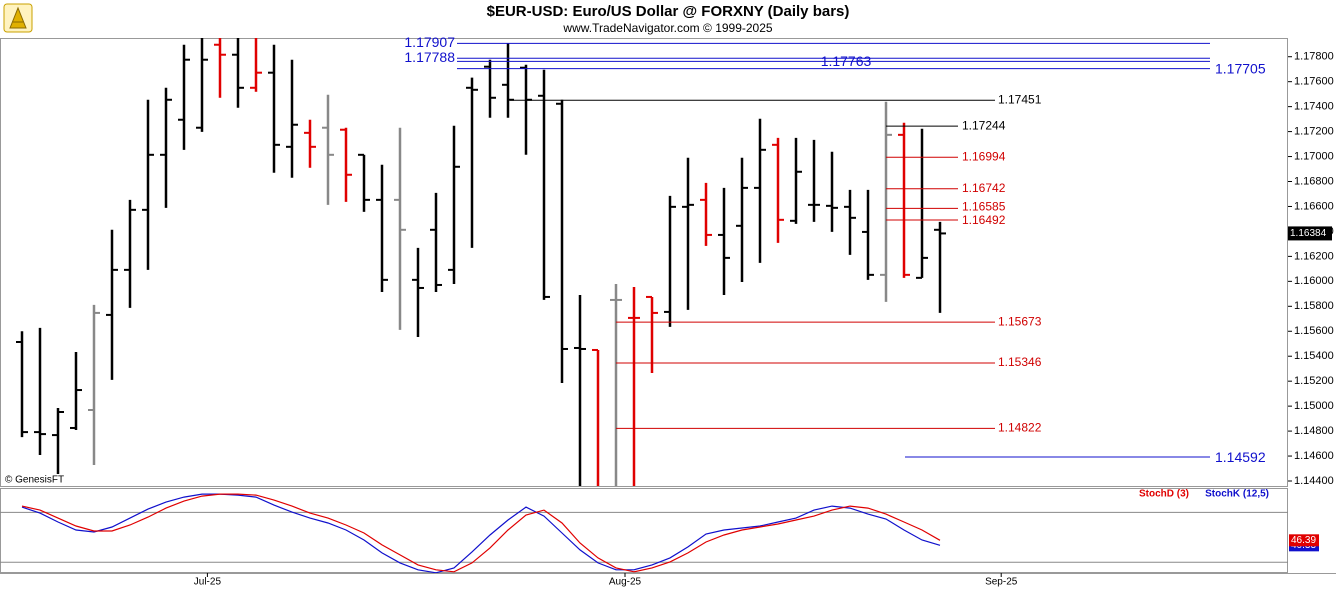 Image resolution: width=1336 pixels, height=591 pixels. Describe the element at coordinates (984, 220) in the screenshot. I see `level-label: 1.16492` at that location.